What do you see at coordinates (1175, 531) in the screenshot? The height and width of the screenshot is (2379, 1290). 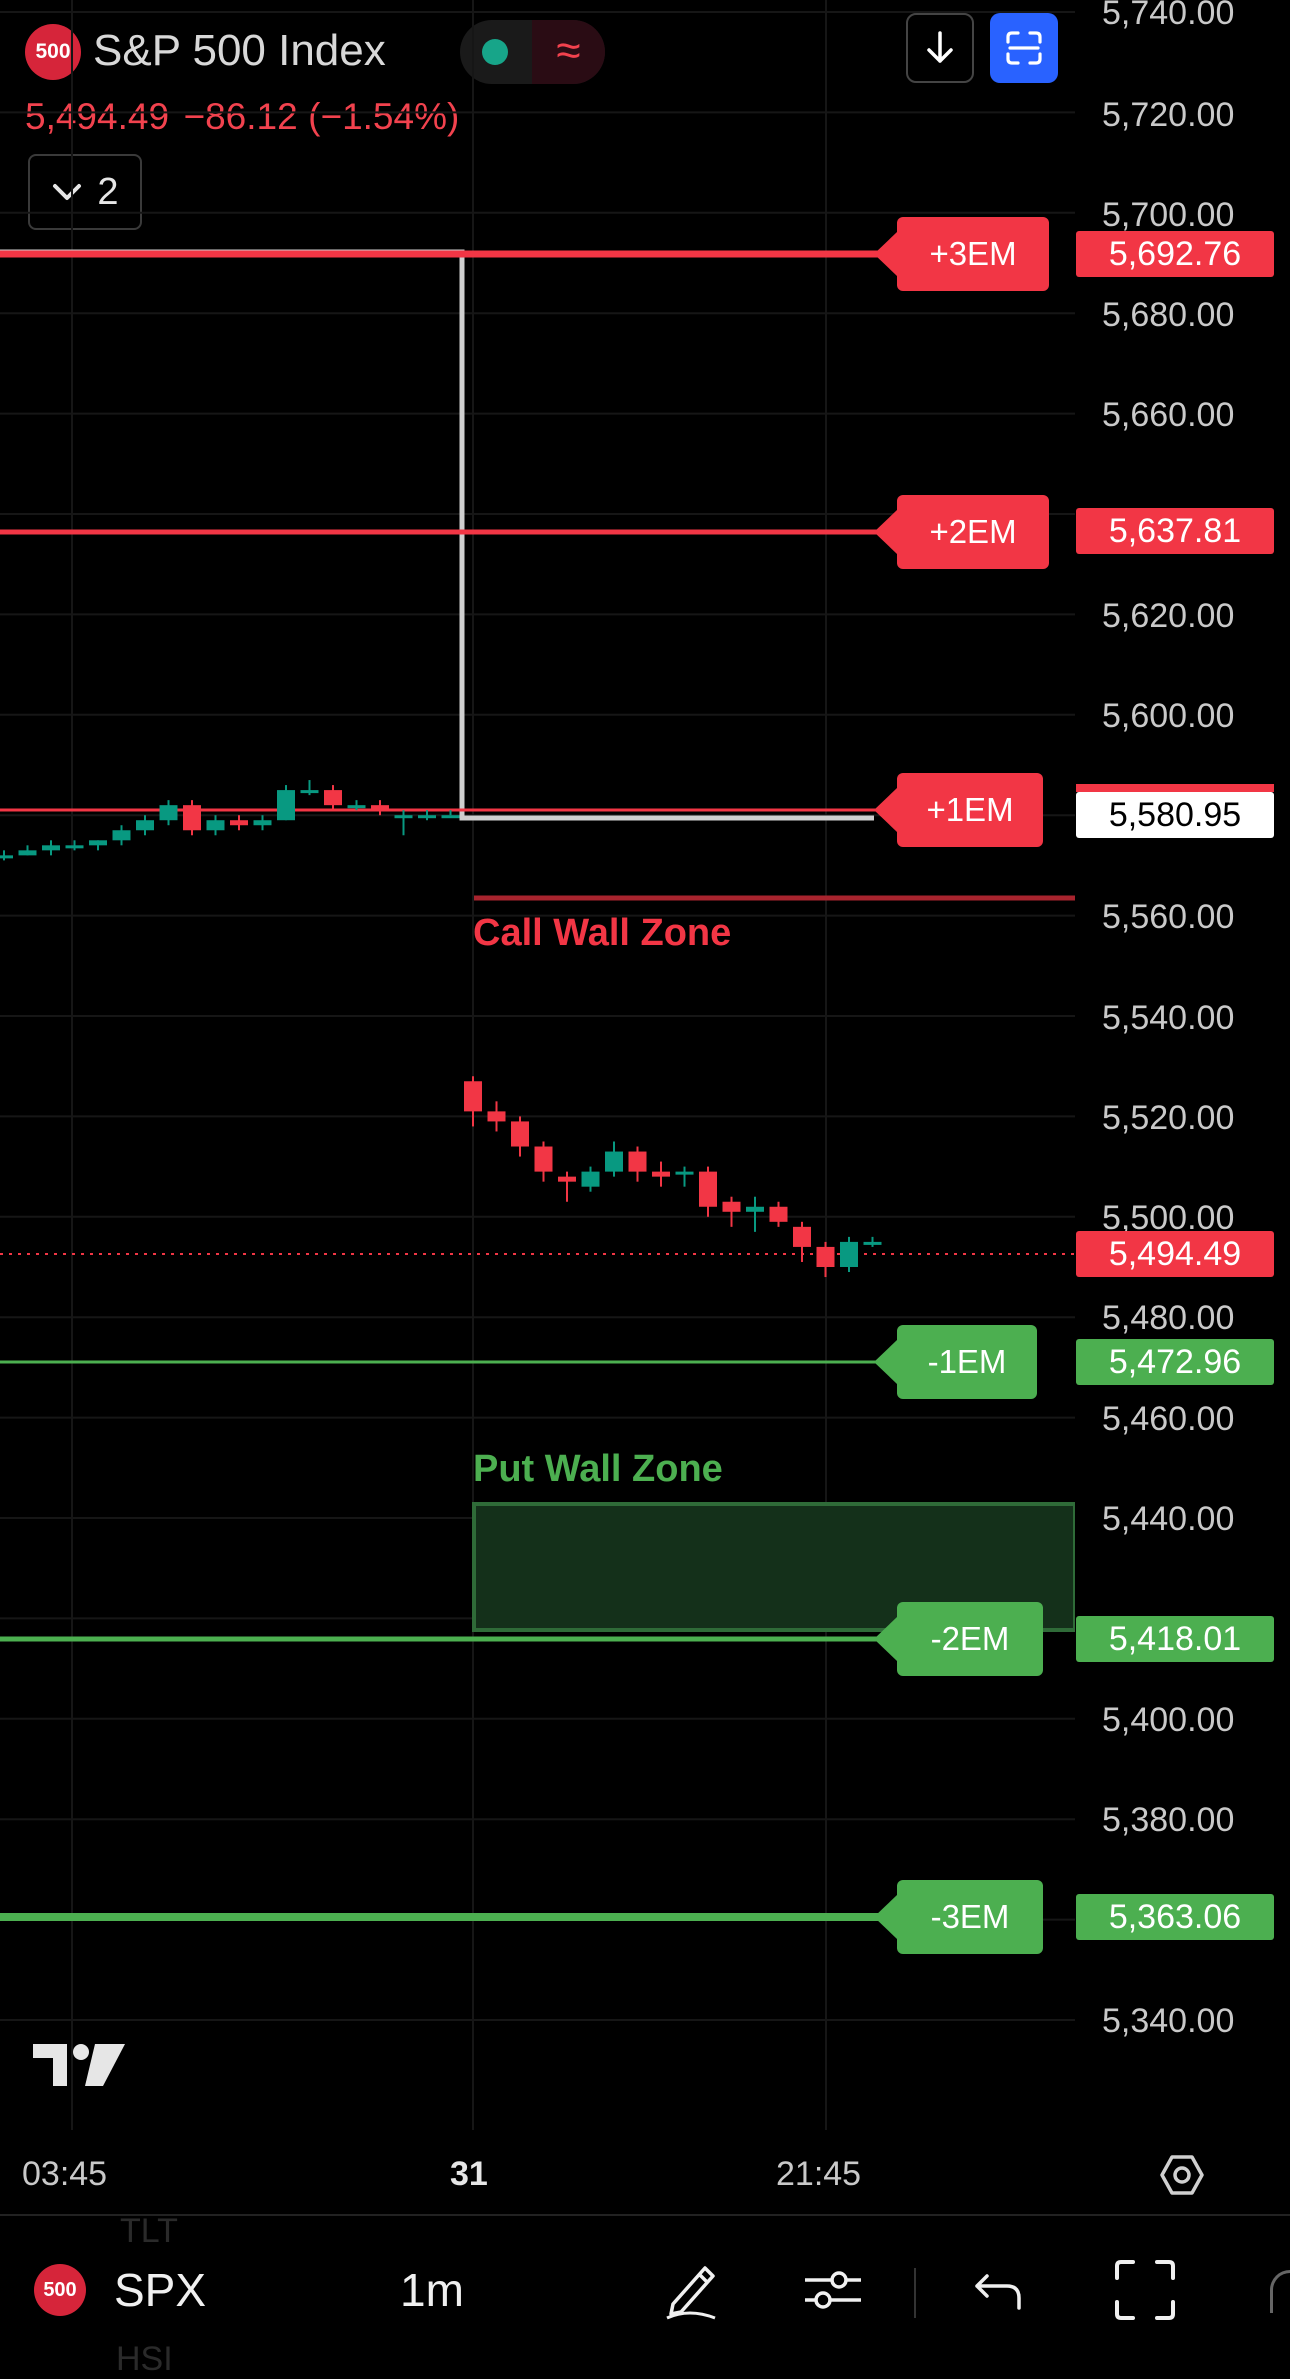 I see `plus2em-price-label: 5,637.81` at bounding box center [1175, 531].